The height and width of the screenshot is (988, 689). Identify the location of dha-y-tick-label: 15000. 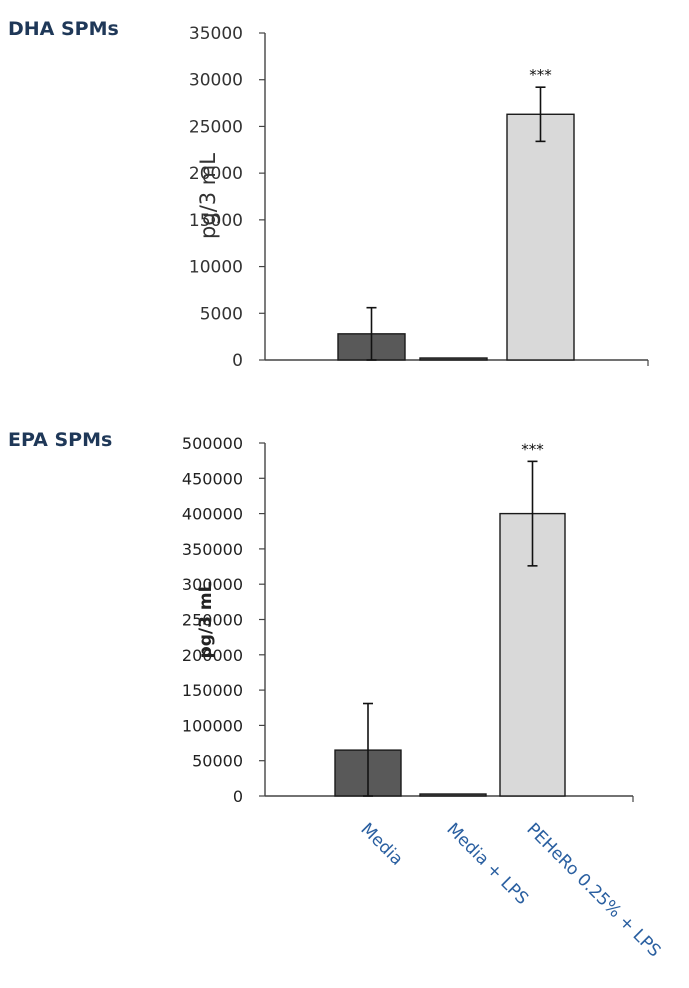
(216, 221).